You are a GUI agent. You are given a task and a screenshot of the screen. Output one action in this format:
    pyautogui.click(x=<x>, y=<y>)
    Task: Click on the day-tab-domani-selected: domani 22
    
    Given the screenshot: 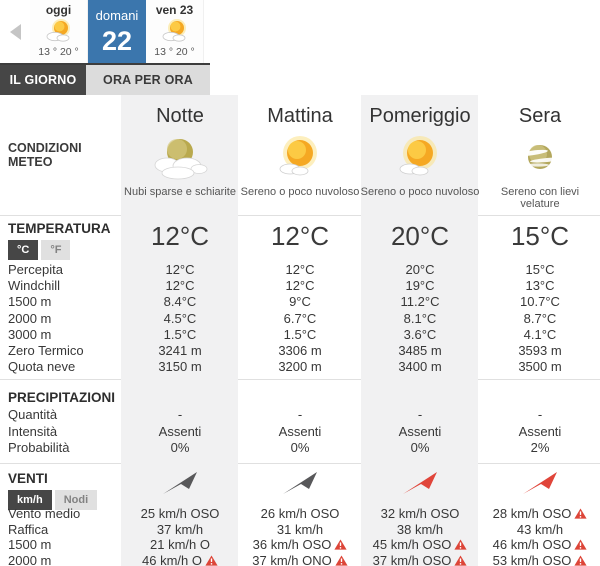 What is the action you would take?
    pyautogui.click(x=117, y=31)
    